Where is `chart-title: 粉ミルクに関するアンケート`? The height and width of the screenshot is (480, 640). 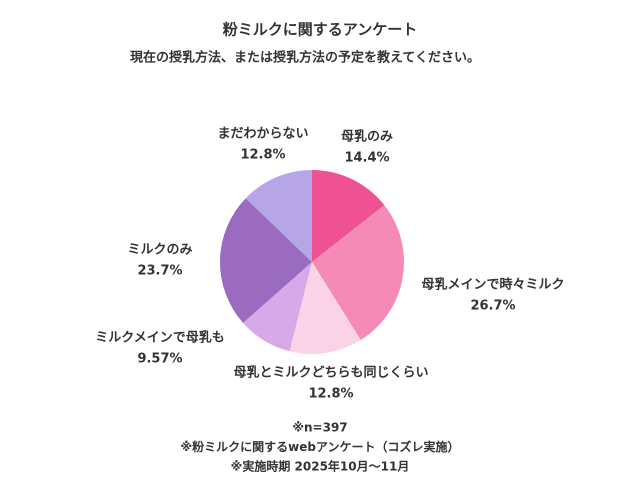
chart-title: 粉ミルクに関するアンケート is located at coordinates (320, 30).